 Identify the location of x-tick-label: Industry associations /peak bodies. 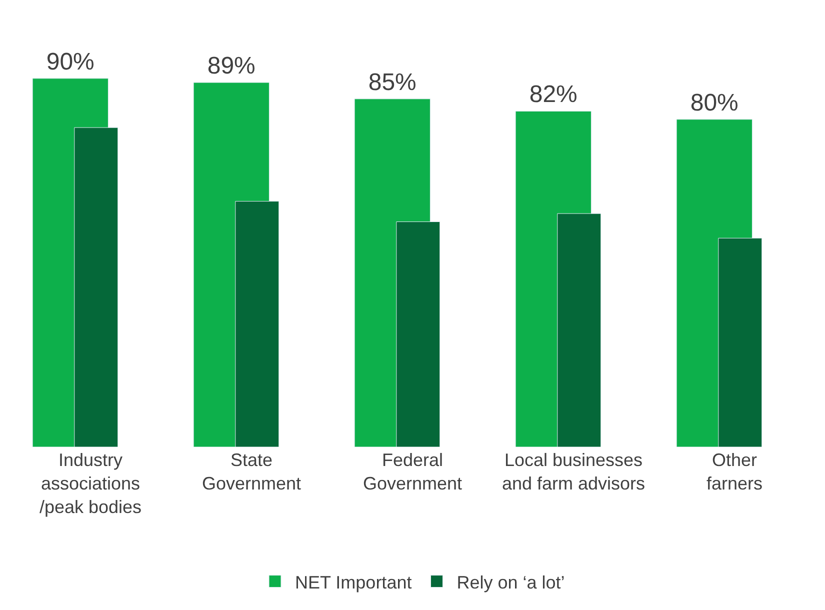
(90, 483).